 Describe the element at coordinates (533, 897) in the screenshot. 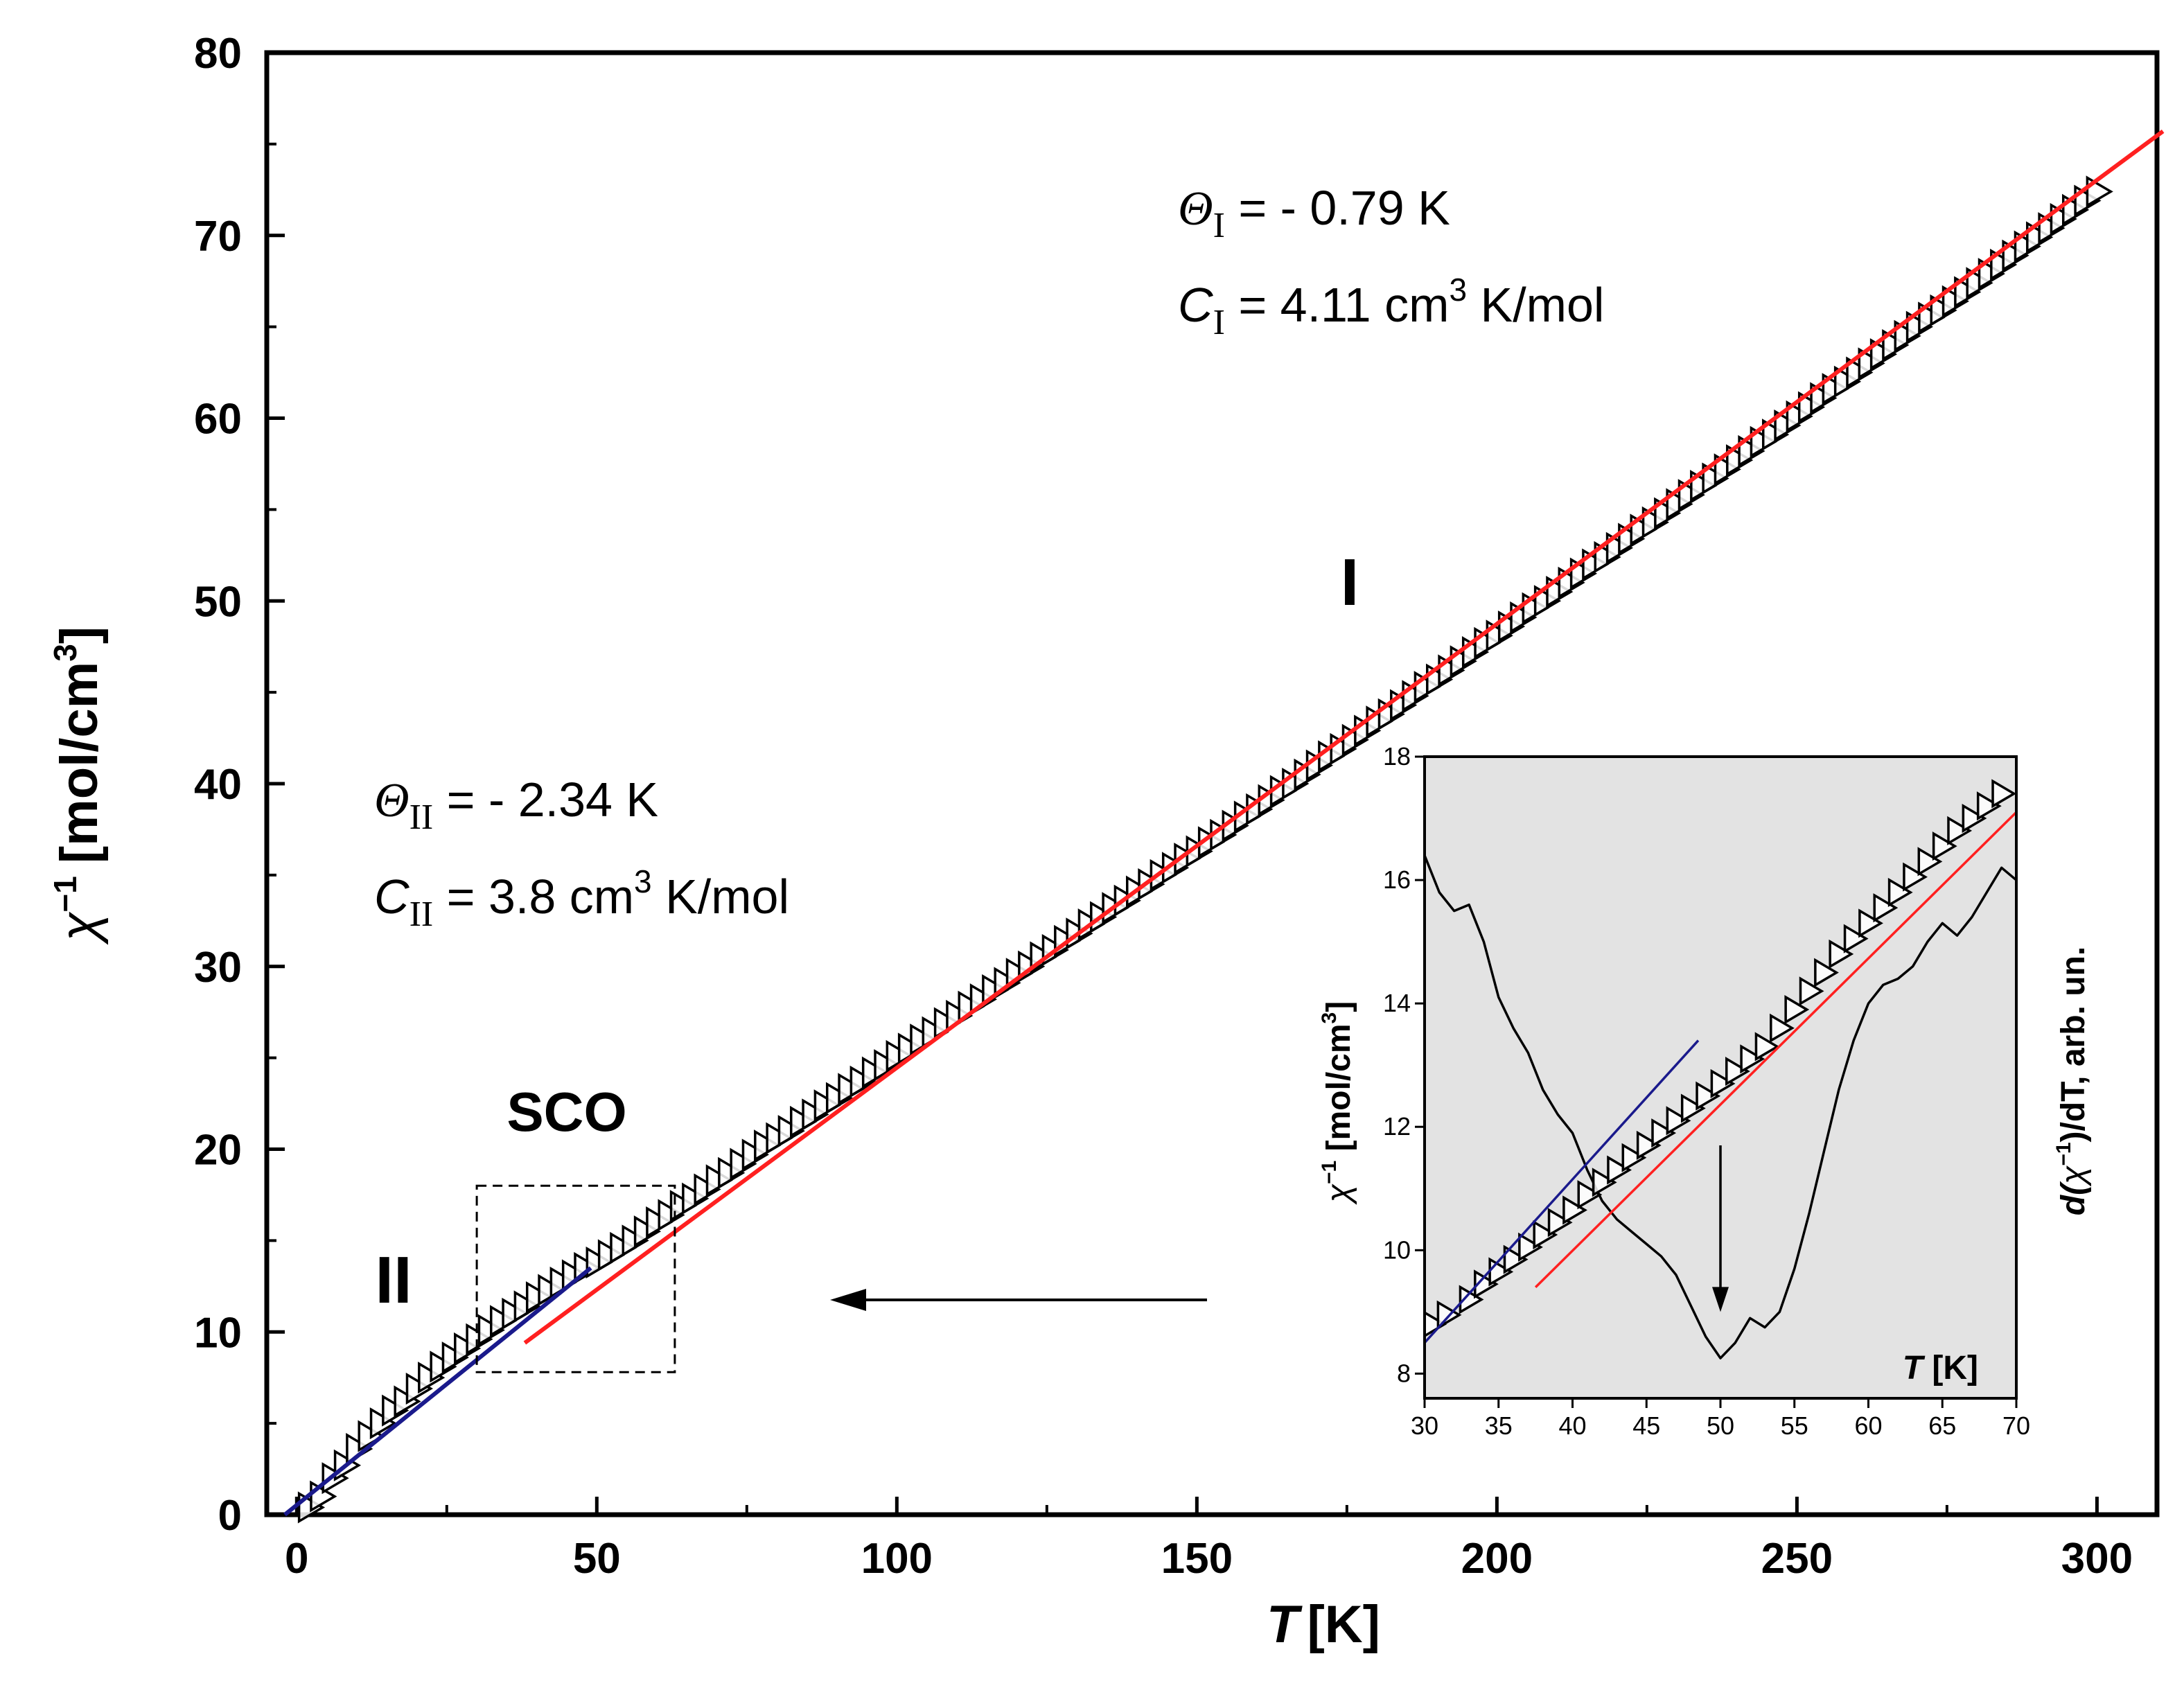

I see `c-II-value: = 3.8 cm` at that location.